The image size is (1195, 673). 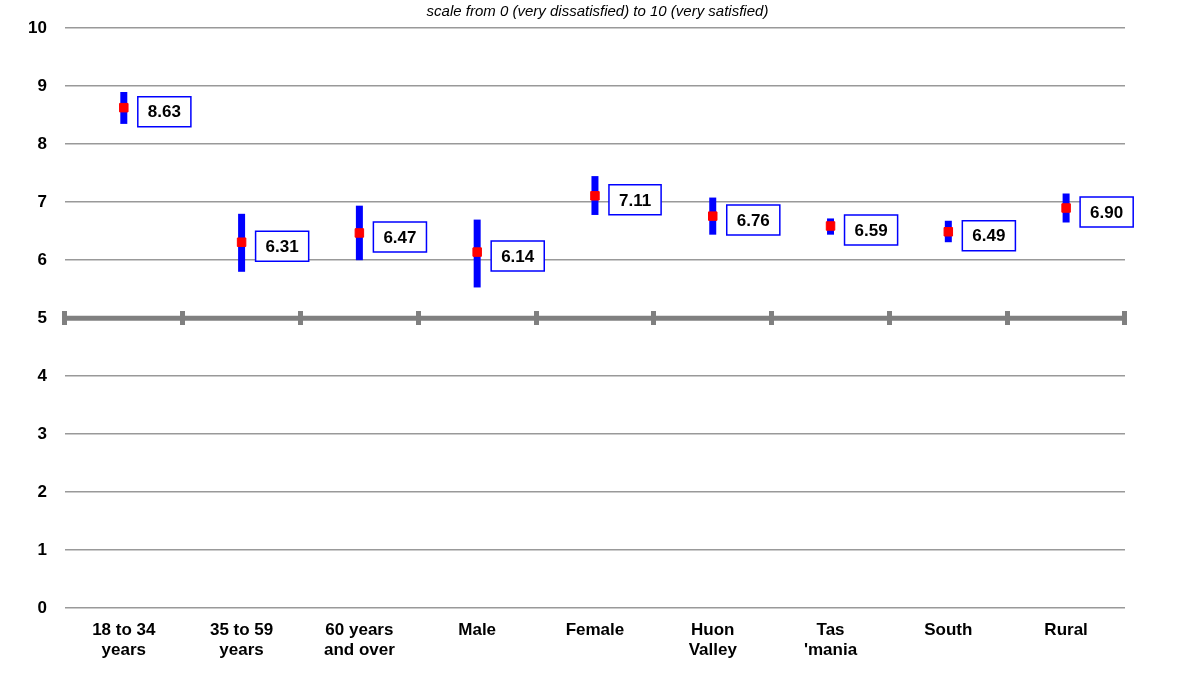 I want to click on y-tick-label: 8, so click(x=42, y=143).